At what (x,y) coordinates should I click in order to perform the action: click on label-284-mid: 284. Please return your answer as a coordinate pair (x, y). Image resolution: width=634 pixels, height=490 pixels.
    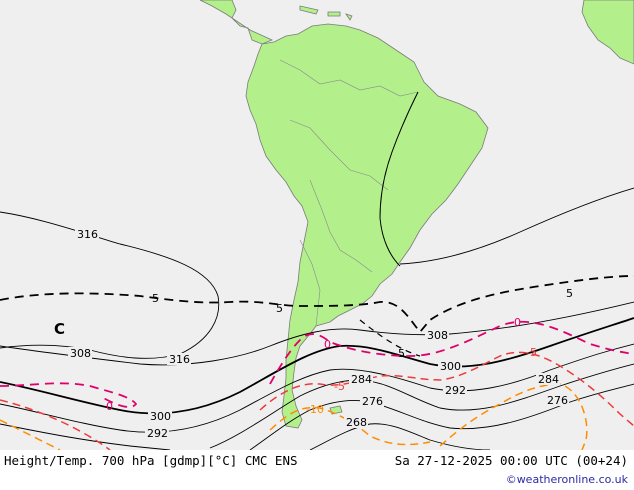
    Looking at the image, I should click on (361, 379).